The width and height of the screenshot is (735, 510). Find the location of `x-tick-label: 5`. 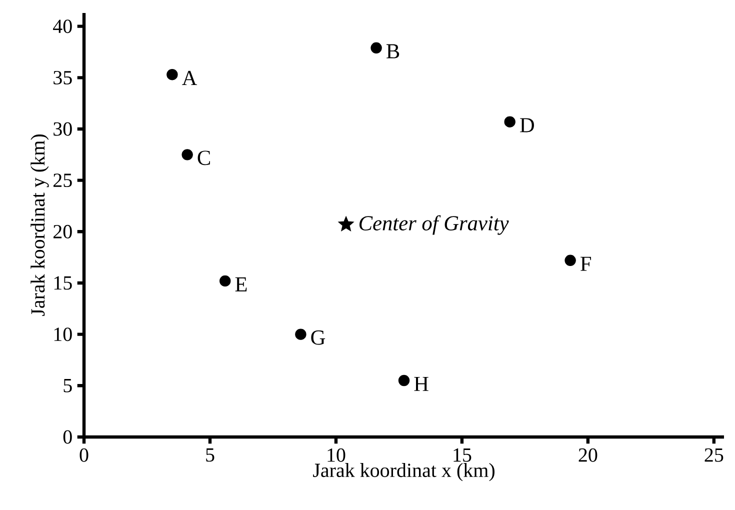

x-tick-label: 5 is located at coordinates (210, 455).